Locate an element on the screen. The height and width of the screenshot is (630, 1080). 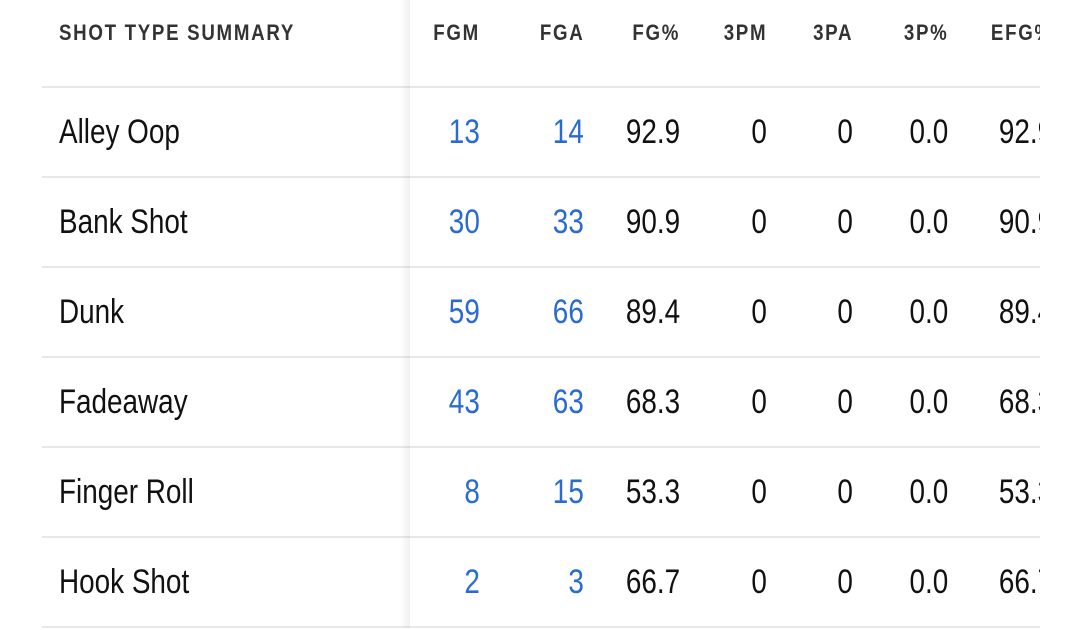
cell-efg-pct: 89.4 is located at coordinates (994, 312).